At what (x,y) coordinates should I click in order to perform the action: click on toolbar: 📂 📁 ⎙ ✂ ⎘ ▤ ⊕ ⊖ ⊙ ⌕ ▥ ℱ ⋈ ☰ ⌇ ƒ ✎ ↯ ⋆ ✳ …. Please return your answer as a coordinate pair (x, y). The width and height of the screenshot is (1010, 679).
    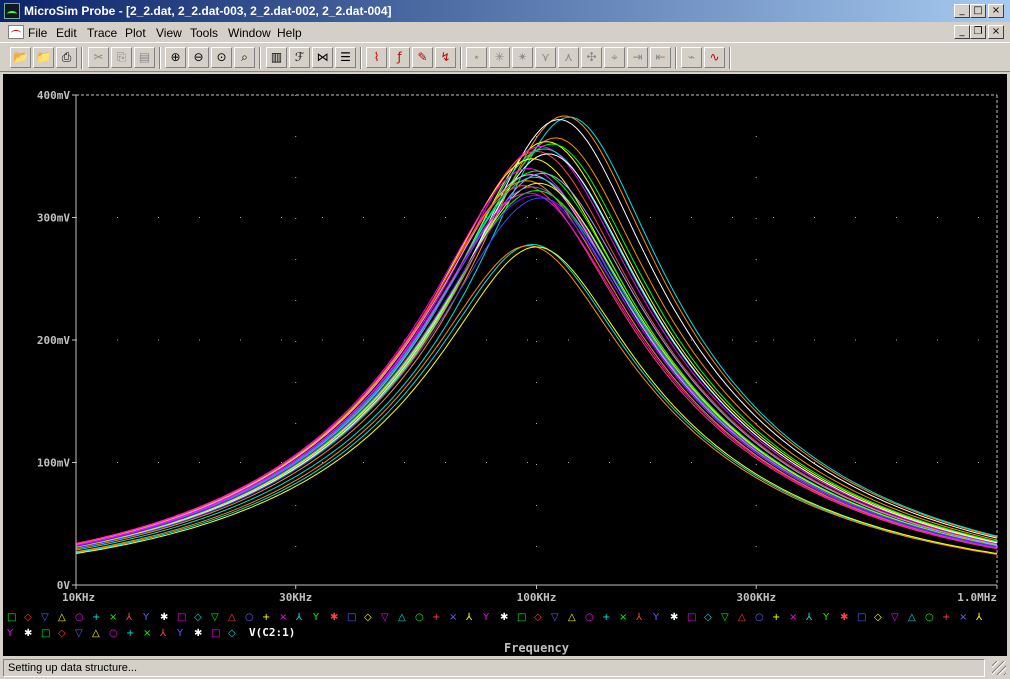
    Looking at the image, I should click on (505, 57).